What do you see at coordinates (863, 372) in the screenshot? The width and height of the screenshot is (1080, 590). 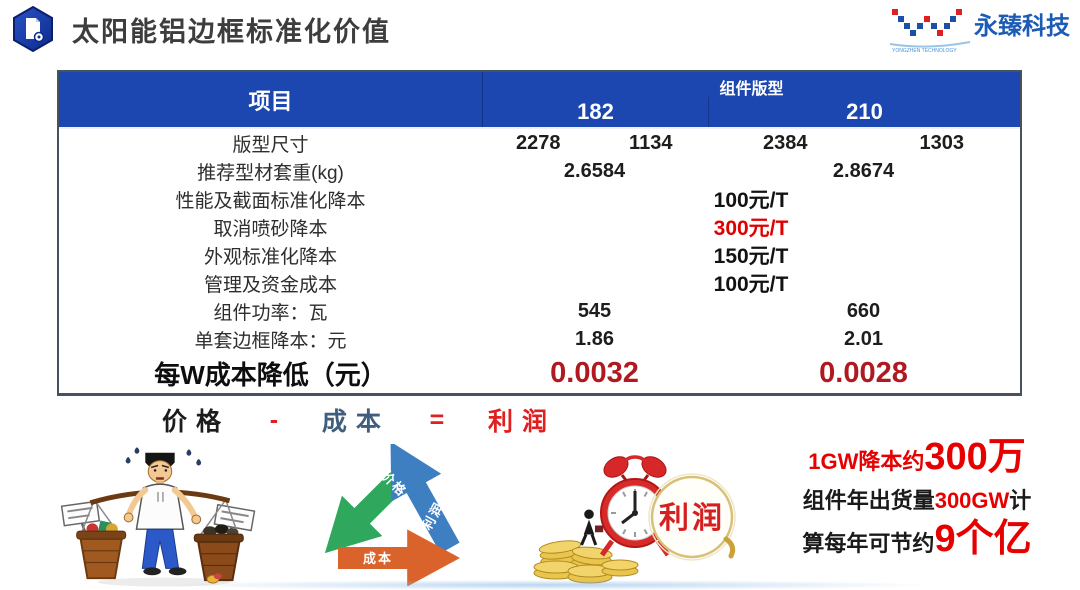 I see `cell-210-cost-per-watt: 0.0028` at bounding box center [863, 372].